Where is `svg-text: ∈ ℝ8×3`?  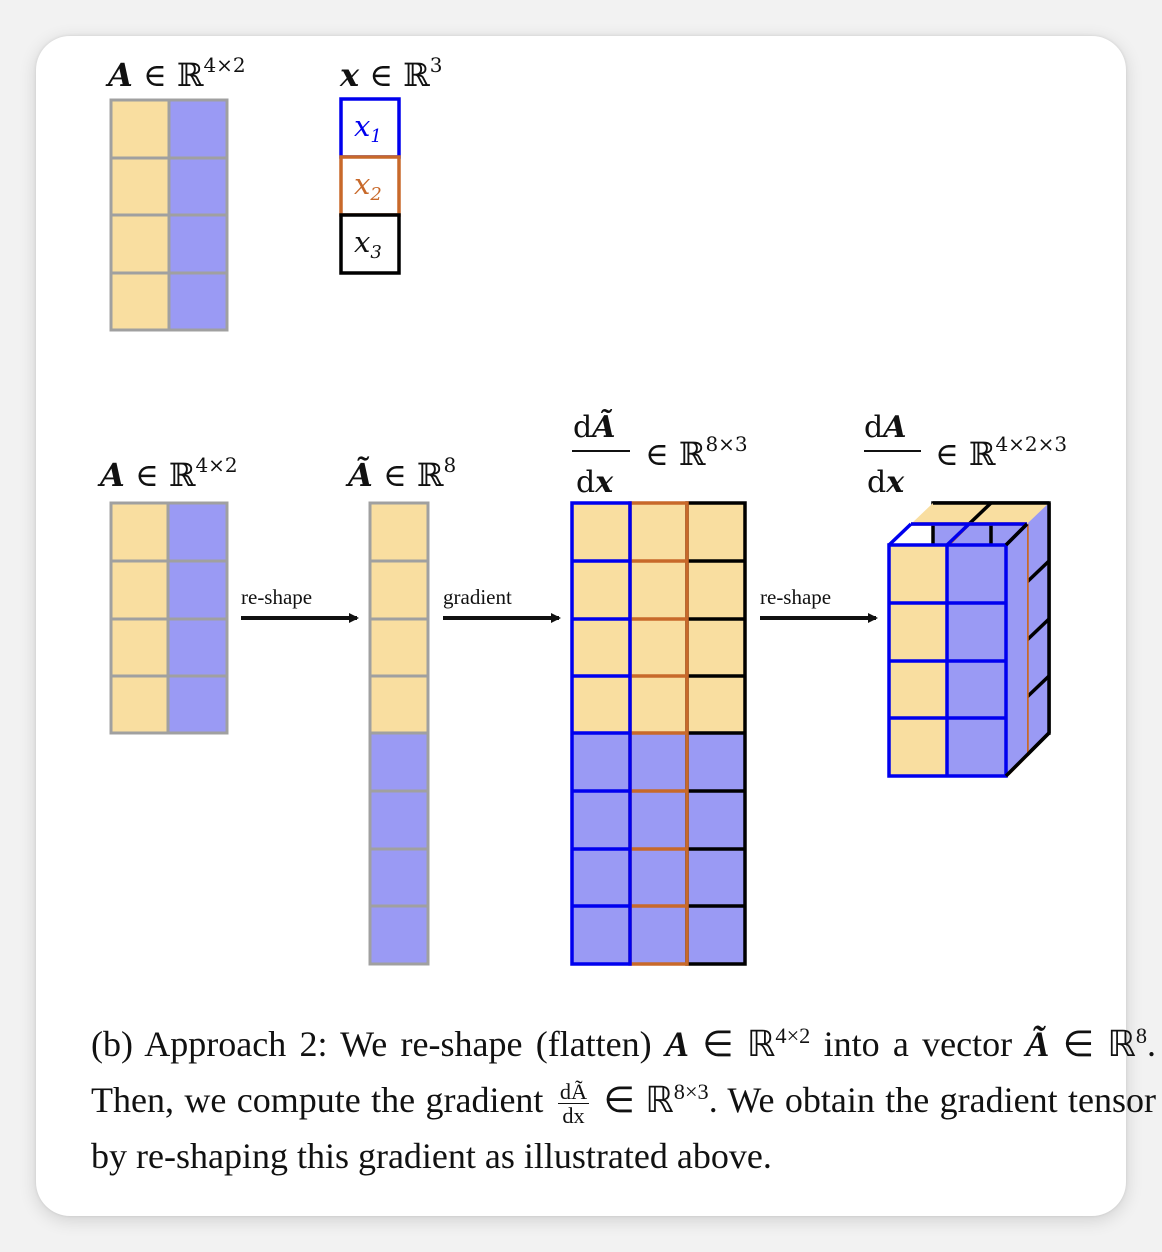
svg-text: ∈ ℝ8×3 is located at coordinates (696, 452).